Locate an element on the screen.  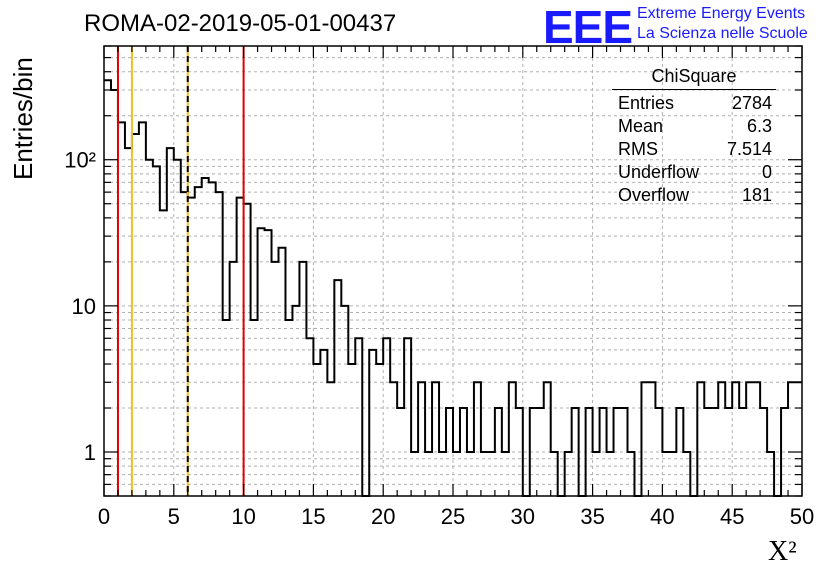
x-tick-label: 45 is located at coordinates (732, 516).